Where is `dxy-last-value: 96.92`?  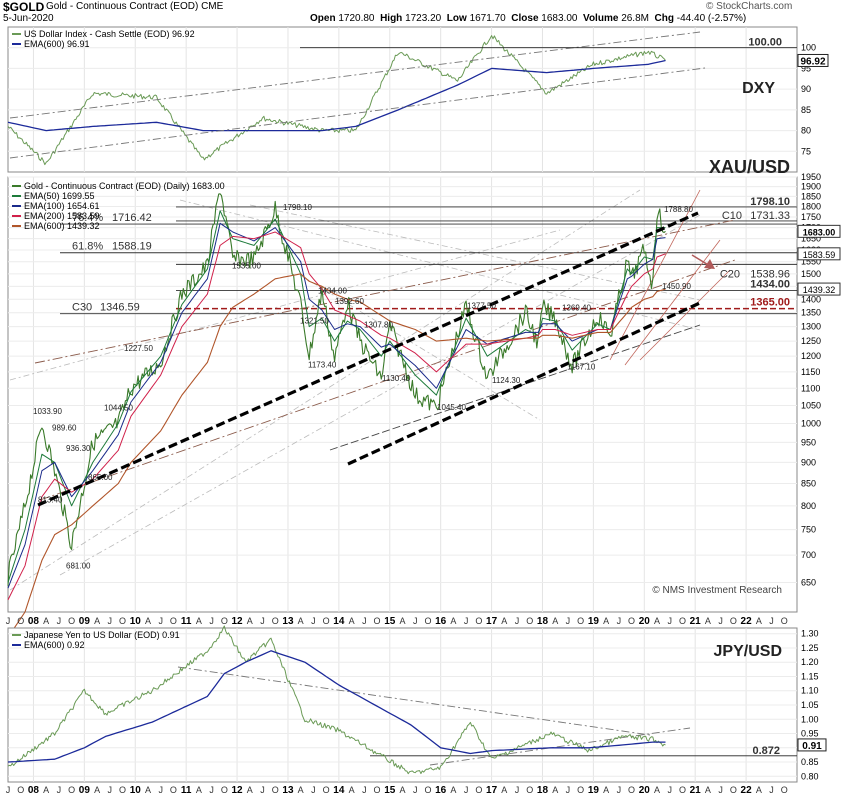 dxy-last-value: 96.92 is located at coordinates (812, 61).